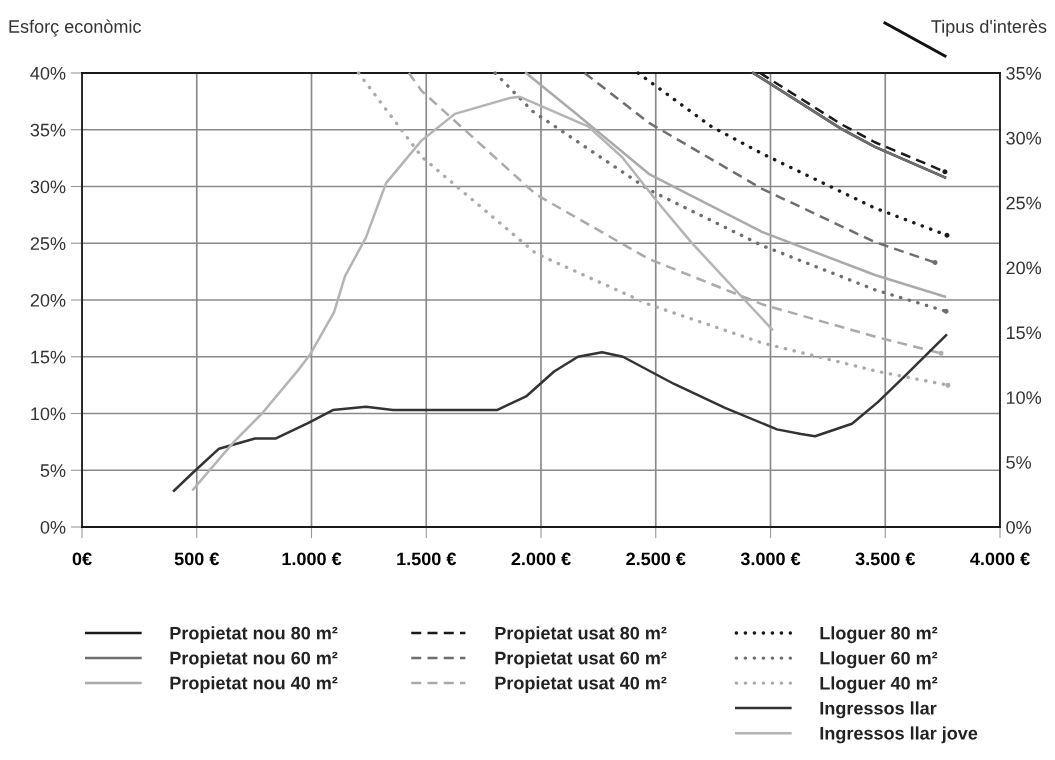 The width and height of the screenshot is (1055, 760). I want to click on x-tick-label: 3.000 €, so click(770, 559).